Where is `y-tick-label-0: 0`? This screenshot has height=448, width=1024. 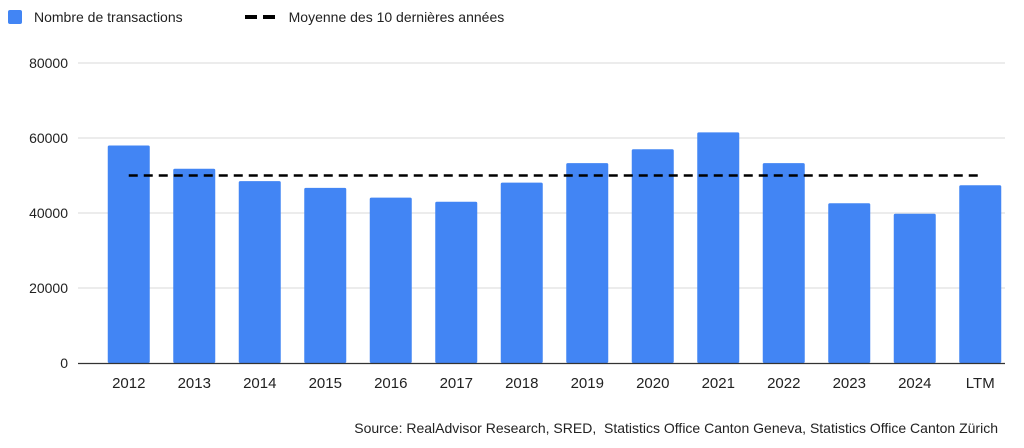
y-tick-label-0: 0 is located at coordinates (64, 363).